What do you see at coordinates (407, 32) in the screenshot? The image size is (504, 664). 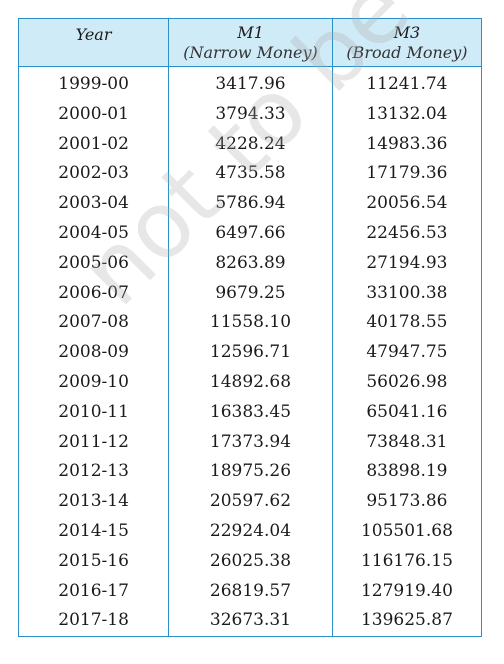 I see `header-m3-title: M3` at bounding box center [407, 32].